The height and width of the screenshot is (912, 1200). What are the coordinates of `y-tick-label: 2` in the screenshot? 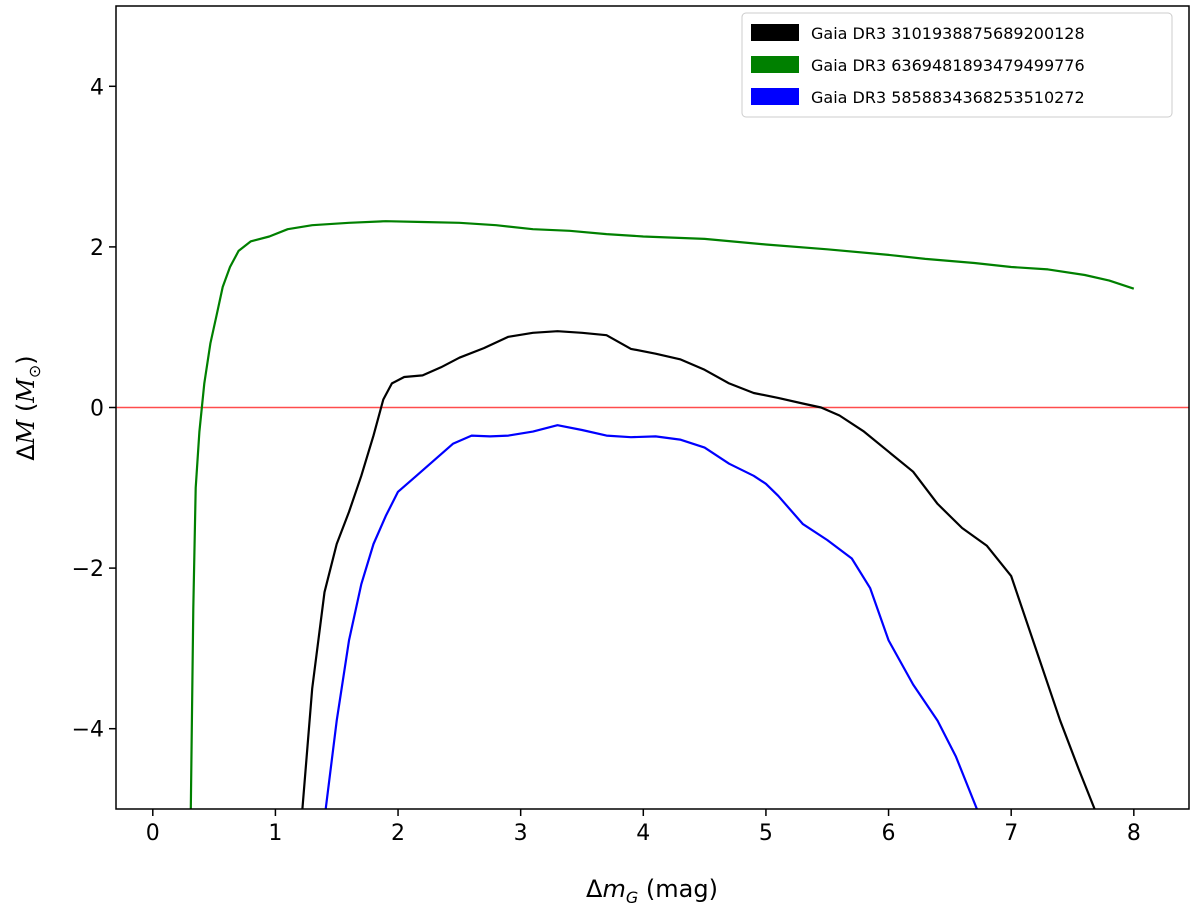 It's located at (97, 248).